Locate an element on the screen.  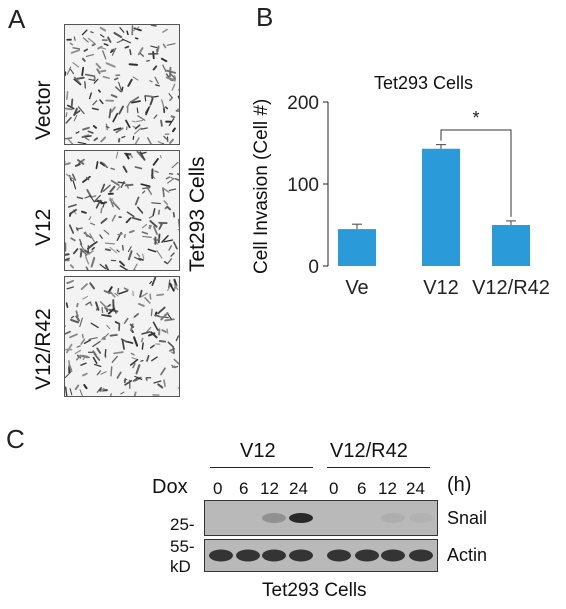
group-label-v12-r42: V12/R42 is located at coordinates (369, 451).